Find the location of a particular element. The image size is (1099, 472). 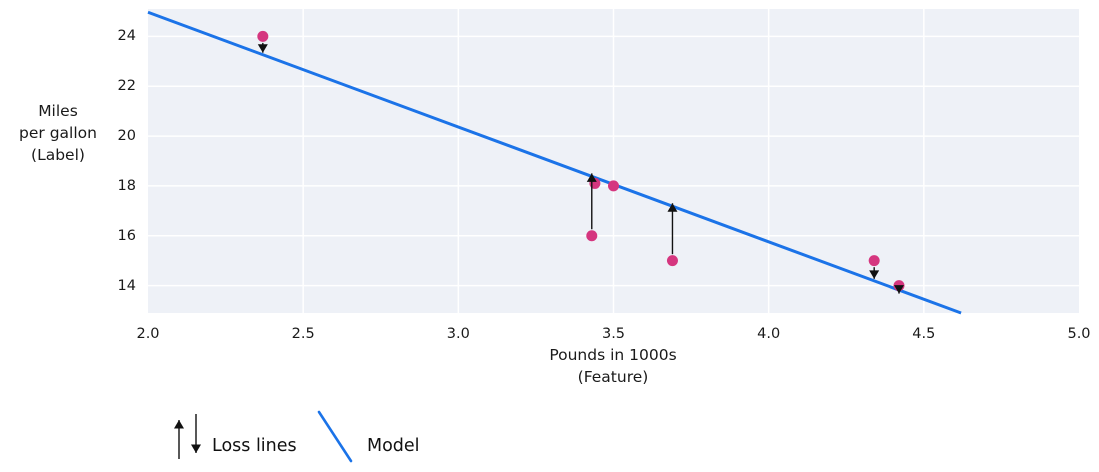

legend-model-line-icon is located at coordinates (335, 436).